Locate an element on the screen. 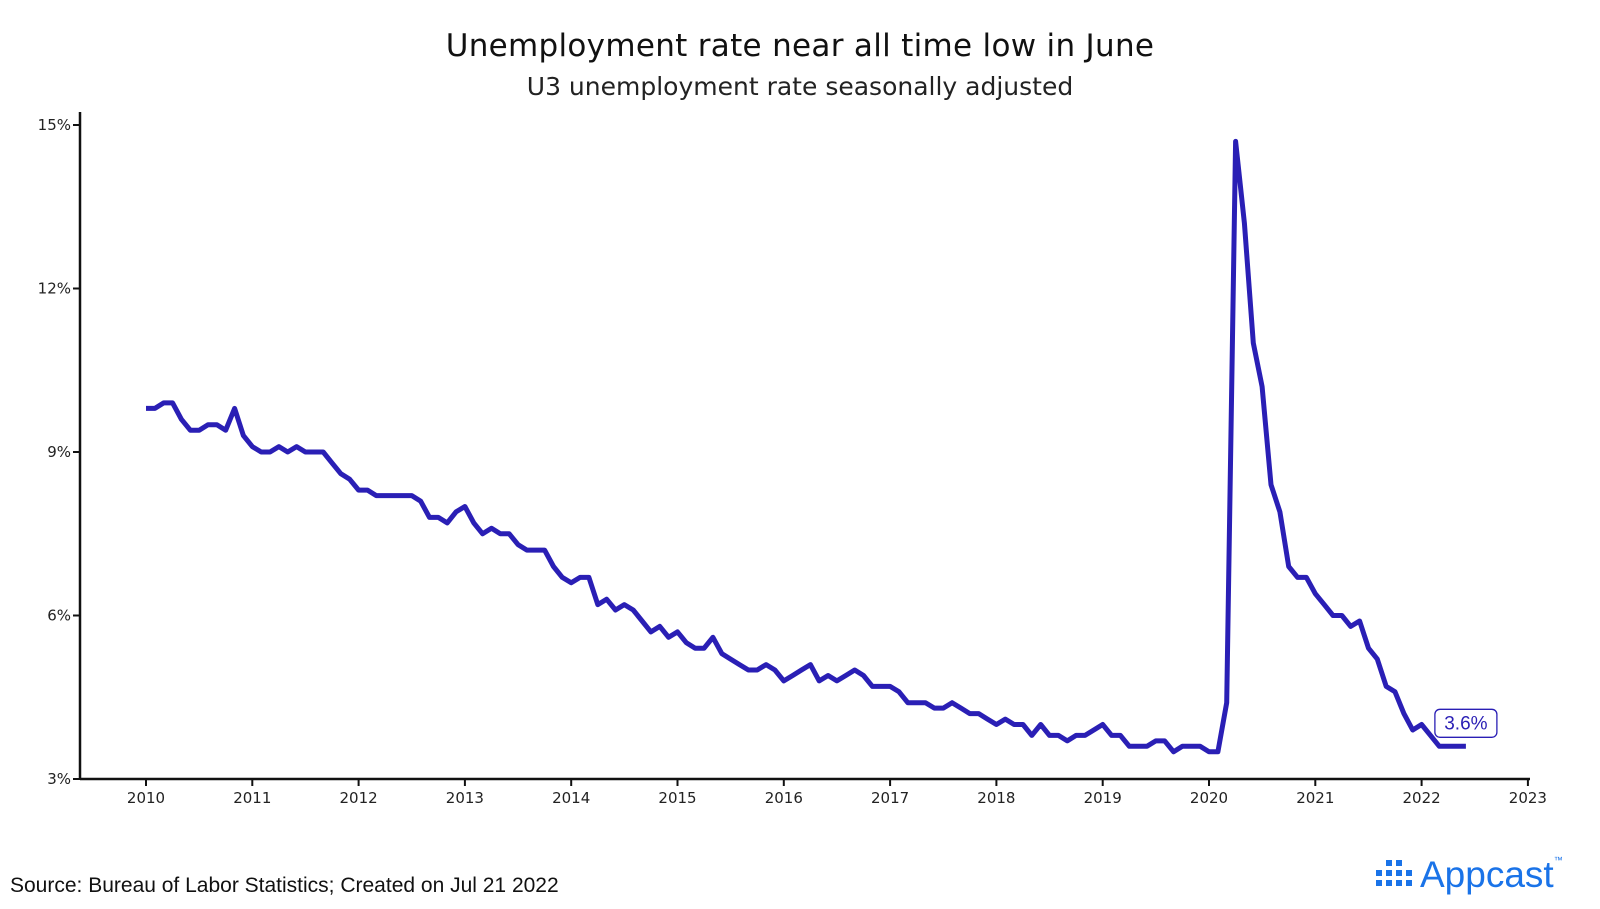  x-tick-label: 2017 is located at coordinates (890, 798).